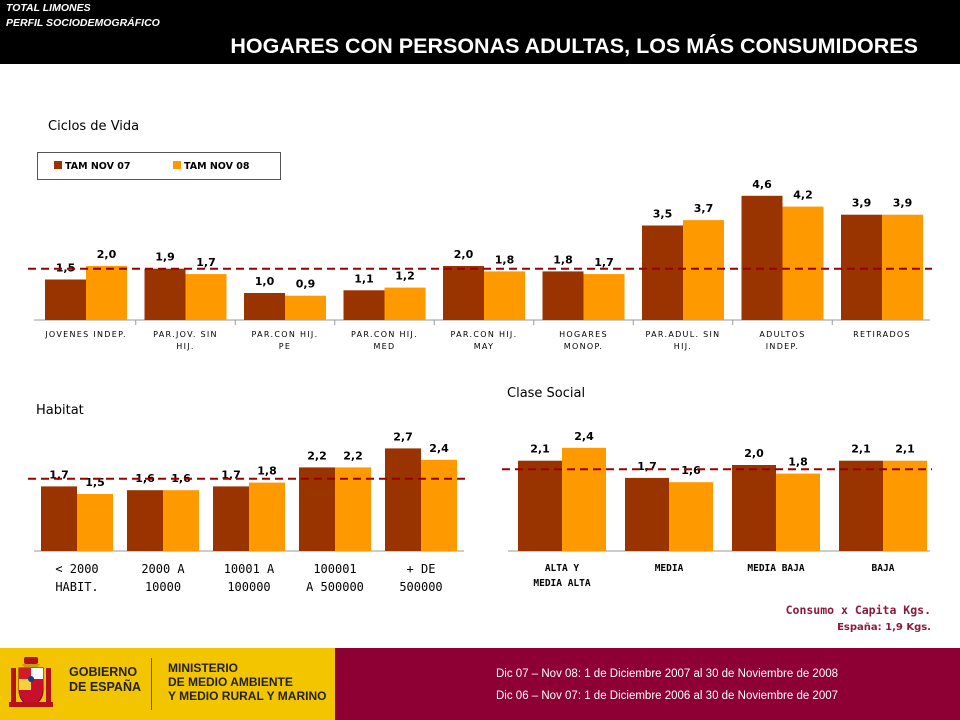  Describe the element at coordinates (83, 16) in the screenshot. I see `brand-block: TOTAL LIMONES PERFIL SOCIODEMOGRÁFICO` at that location.